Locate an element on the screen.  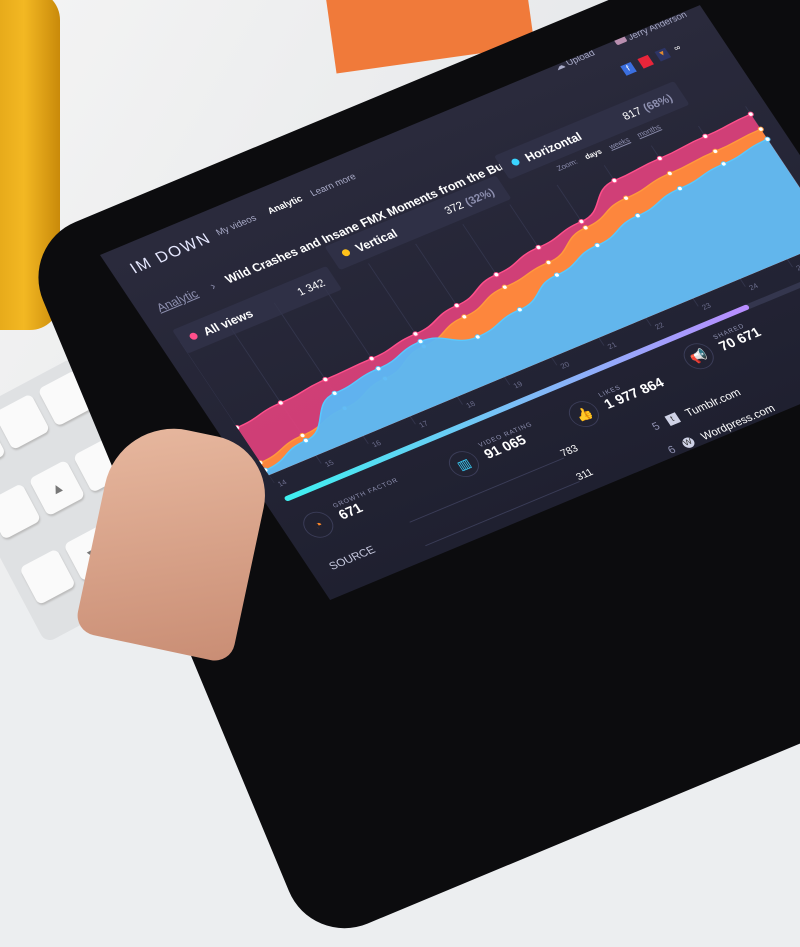
x-tick-label: 16 is located at coordinates (376, 443).